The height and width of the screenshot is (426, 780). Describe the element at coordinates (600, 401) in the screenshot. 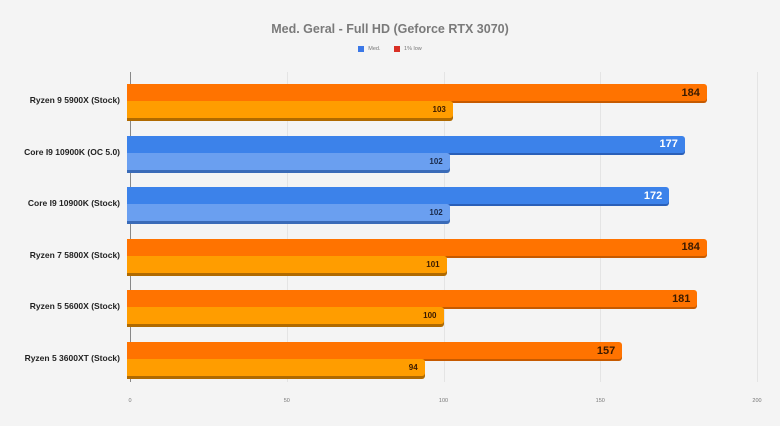

I see `x-tick-label: 150` at that location.